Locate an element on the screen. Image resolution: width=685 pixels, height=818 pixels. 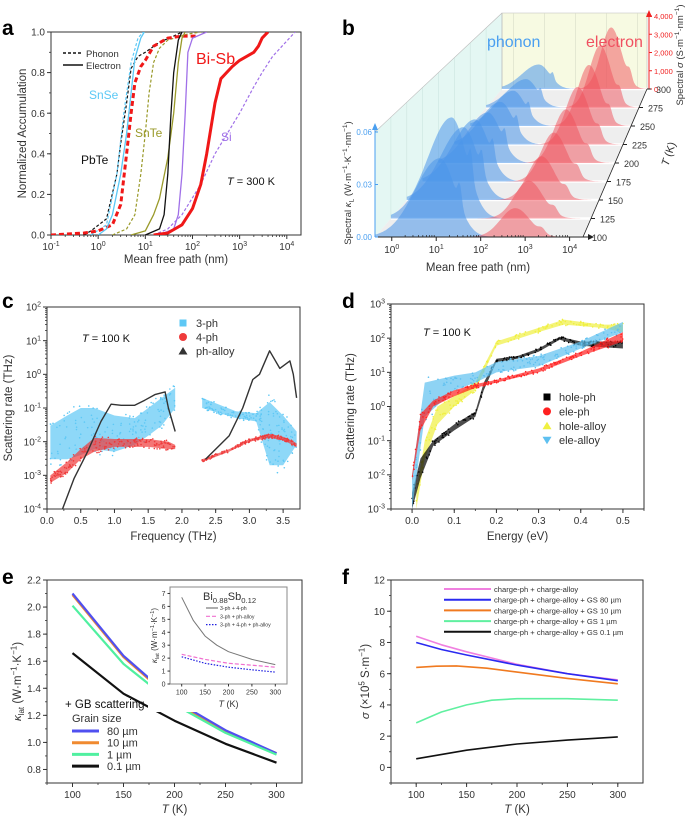
text-run: SnTe is located at coordinates (149, 133).